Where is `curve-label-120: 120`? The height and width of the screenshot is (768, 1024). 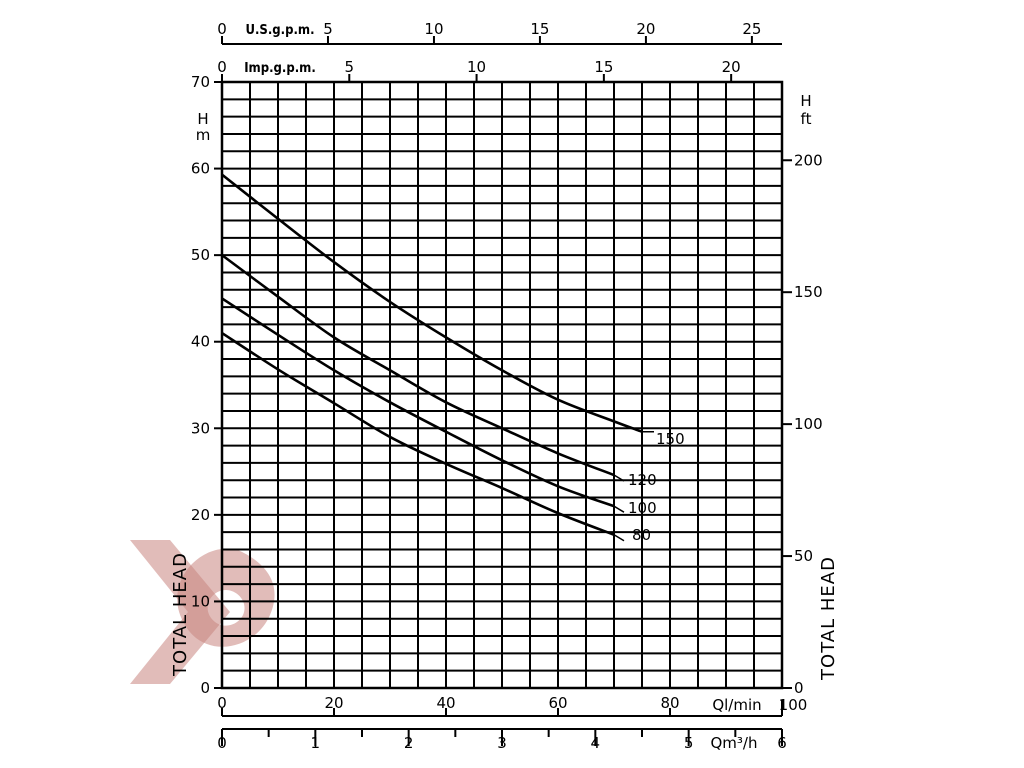
curve-label-120: 120 is located at coordinates (642, 480).